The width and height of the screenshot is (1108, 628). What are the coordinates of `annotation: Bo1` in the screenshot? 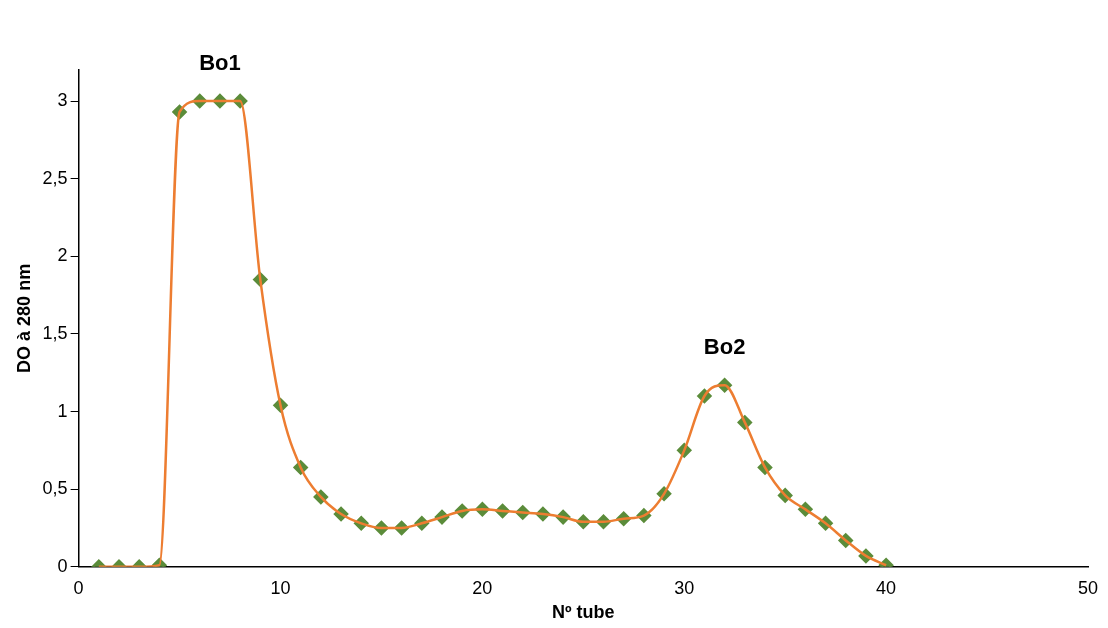 It's located at (220, 63).